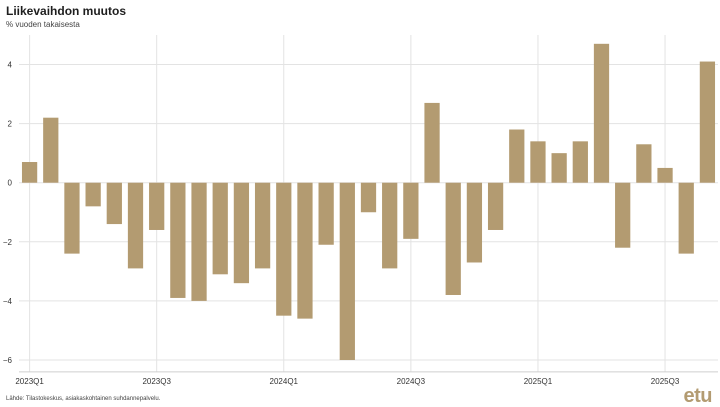 This screenshot has height=407, width=720. I want to click on x-tick-label: 2023Q1, so click(29, 381).